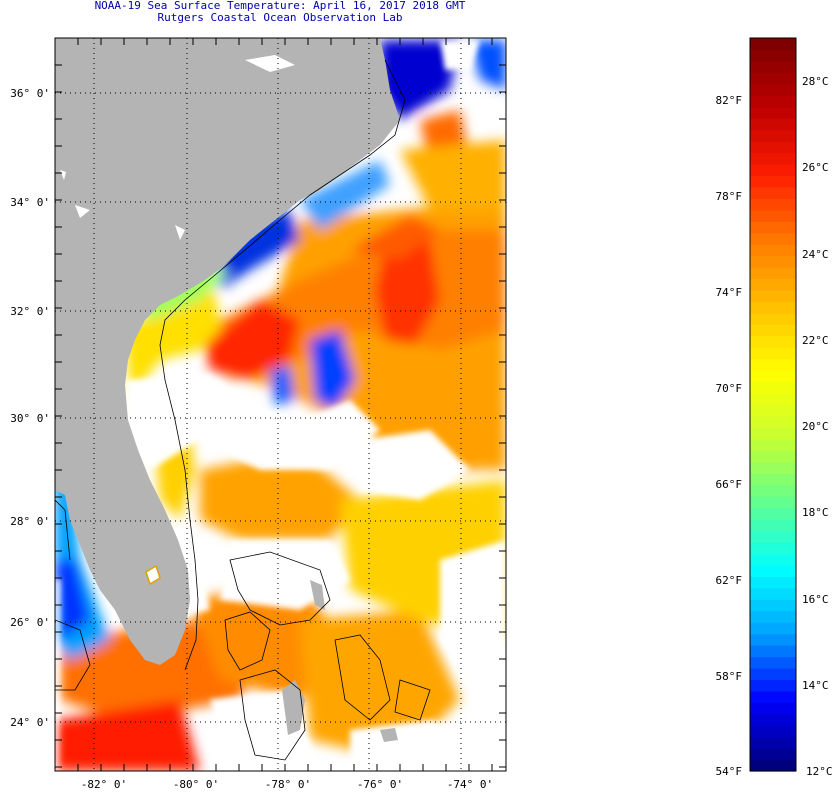  I want to click on lat-label-36: 36° 0', so click(30, 93).